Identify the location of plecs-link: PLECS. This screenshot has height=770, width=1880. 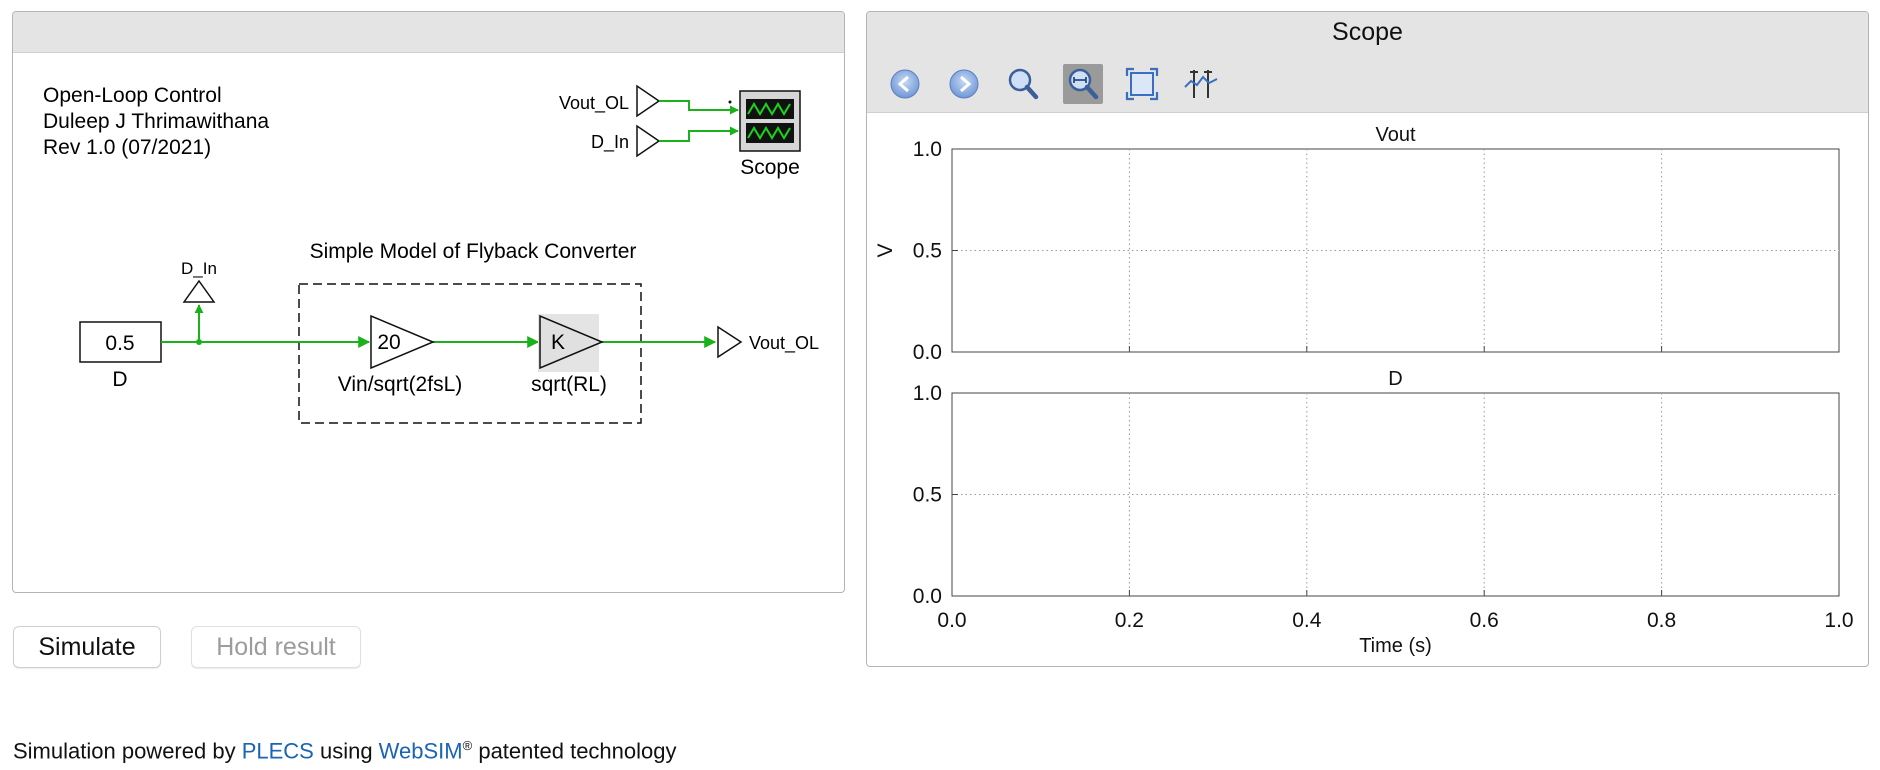
(277, 751).